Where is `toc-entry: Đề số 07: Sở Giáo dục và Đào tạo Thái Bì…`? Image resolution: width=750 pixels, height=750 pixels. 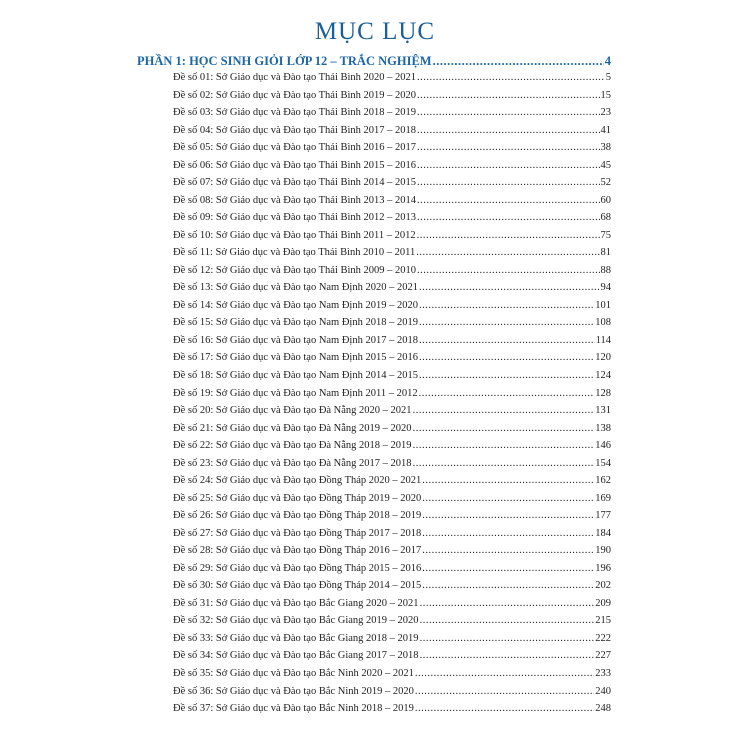
toc-entry: Đề số 07: Sở Giáo dục và Đào tạo Thái Bì… is located at coordinates (392, 186).